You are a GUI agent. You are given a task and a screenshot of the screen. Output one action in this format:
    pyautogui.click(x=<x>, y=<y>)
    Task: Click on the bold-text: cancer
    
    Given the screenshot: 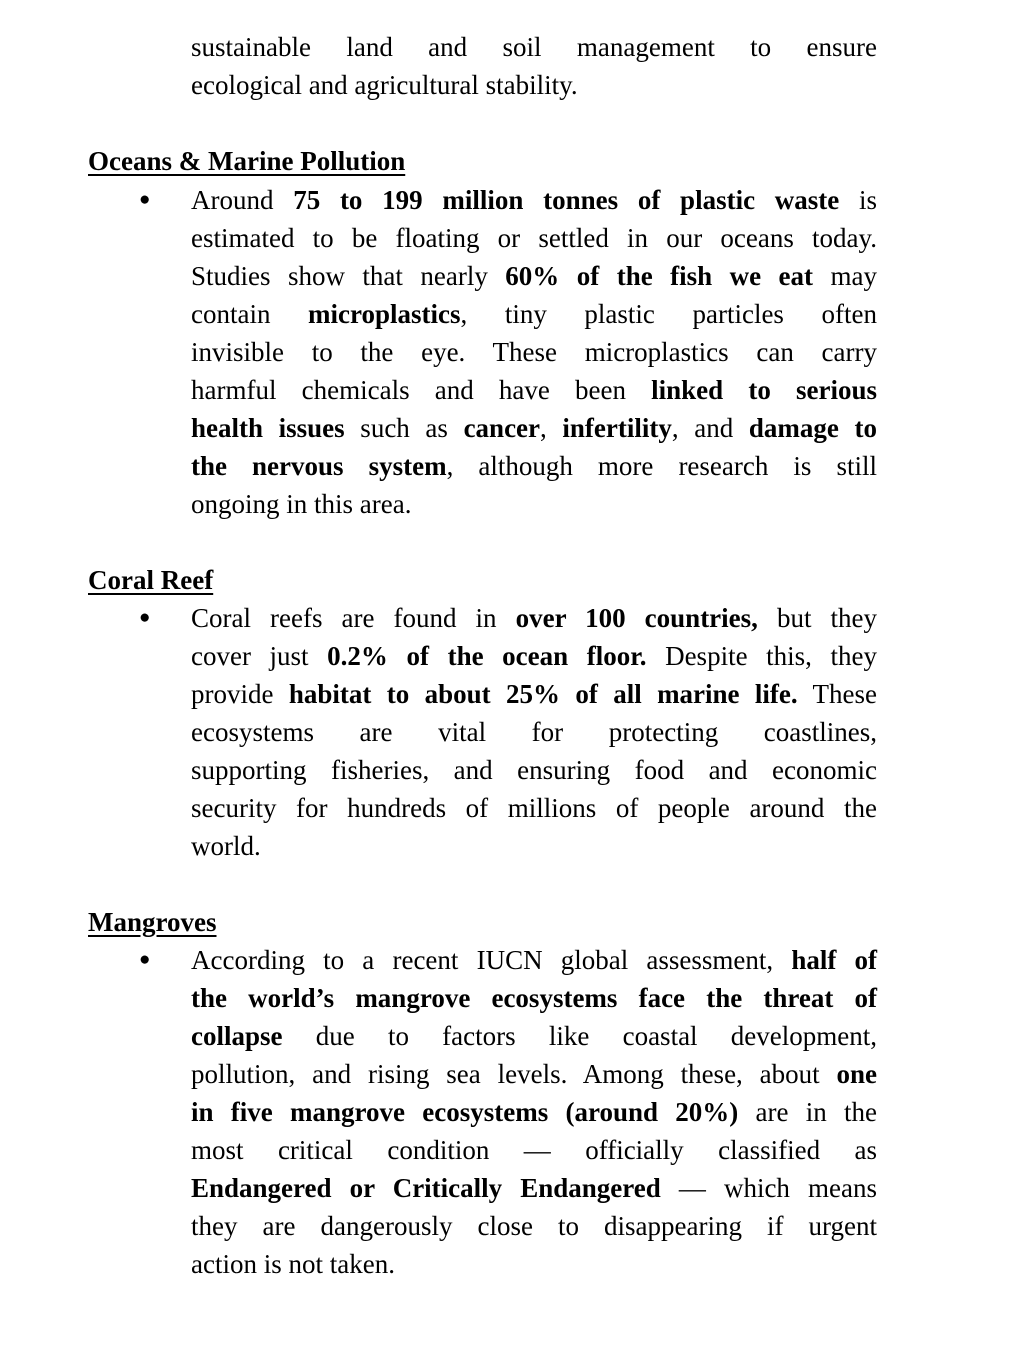 What is the action you would take?
    pyautogui.click(x=502, y=428)
    